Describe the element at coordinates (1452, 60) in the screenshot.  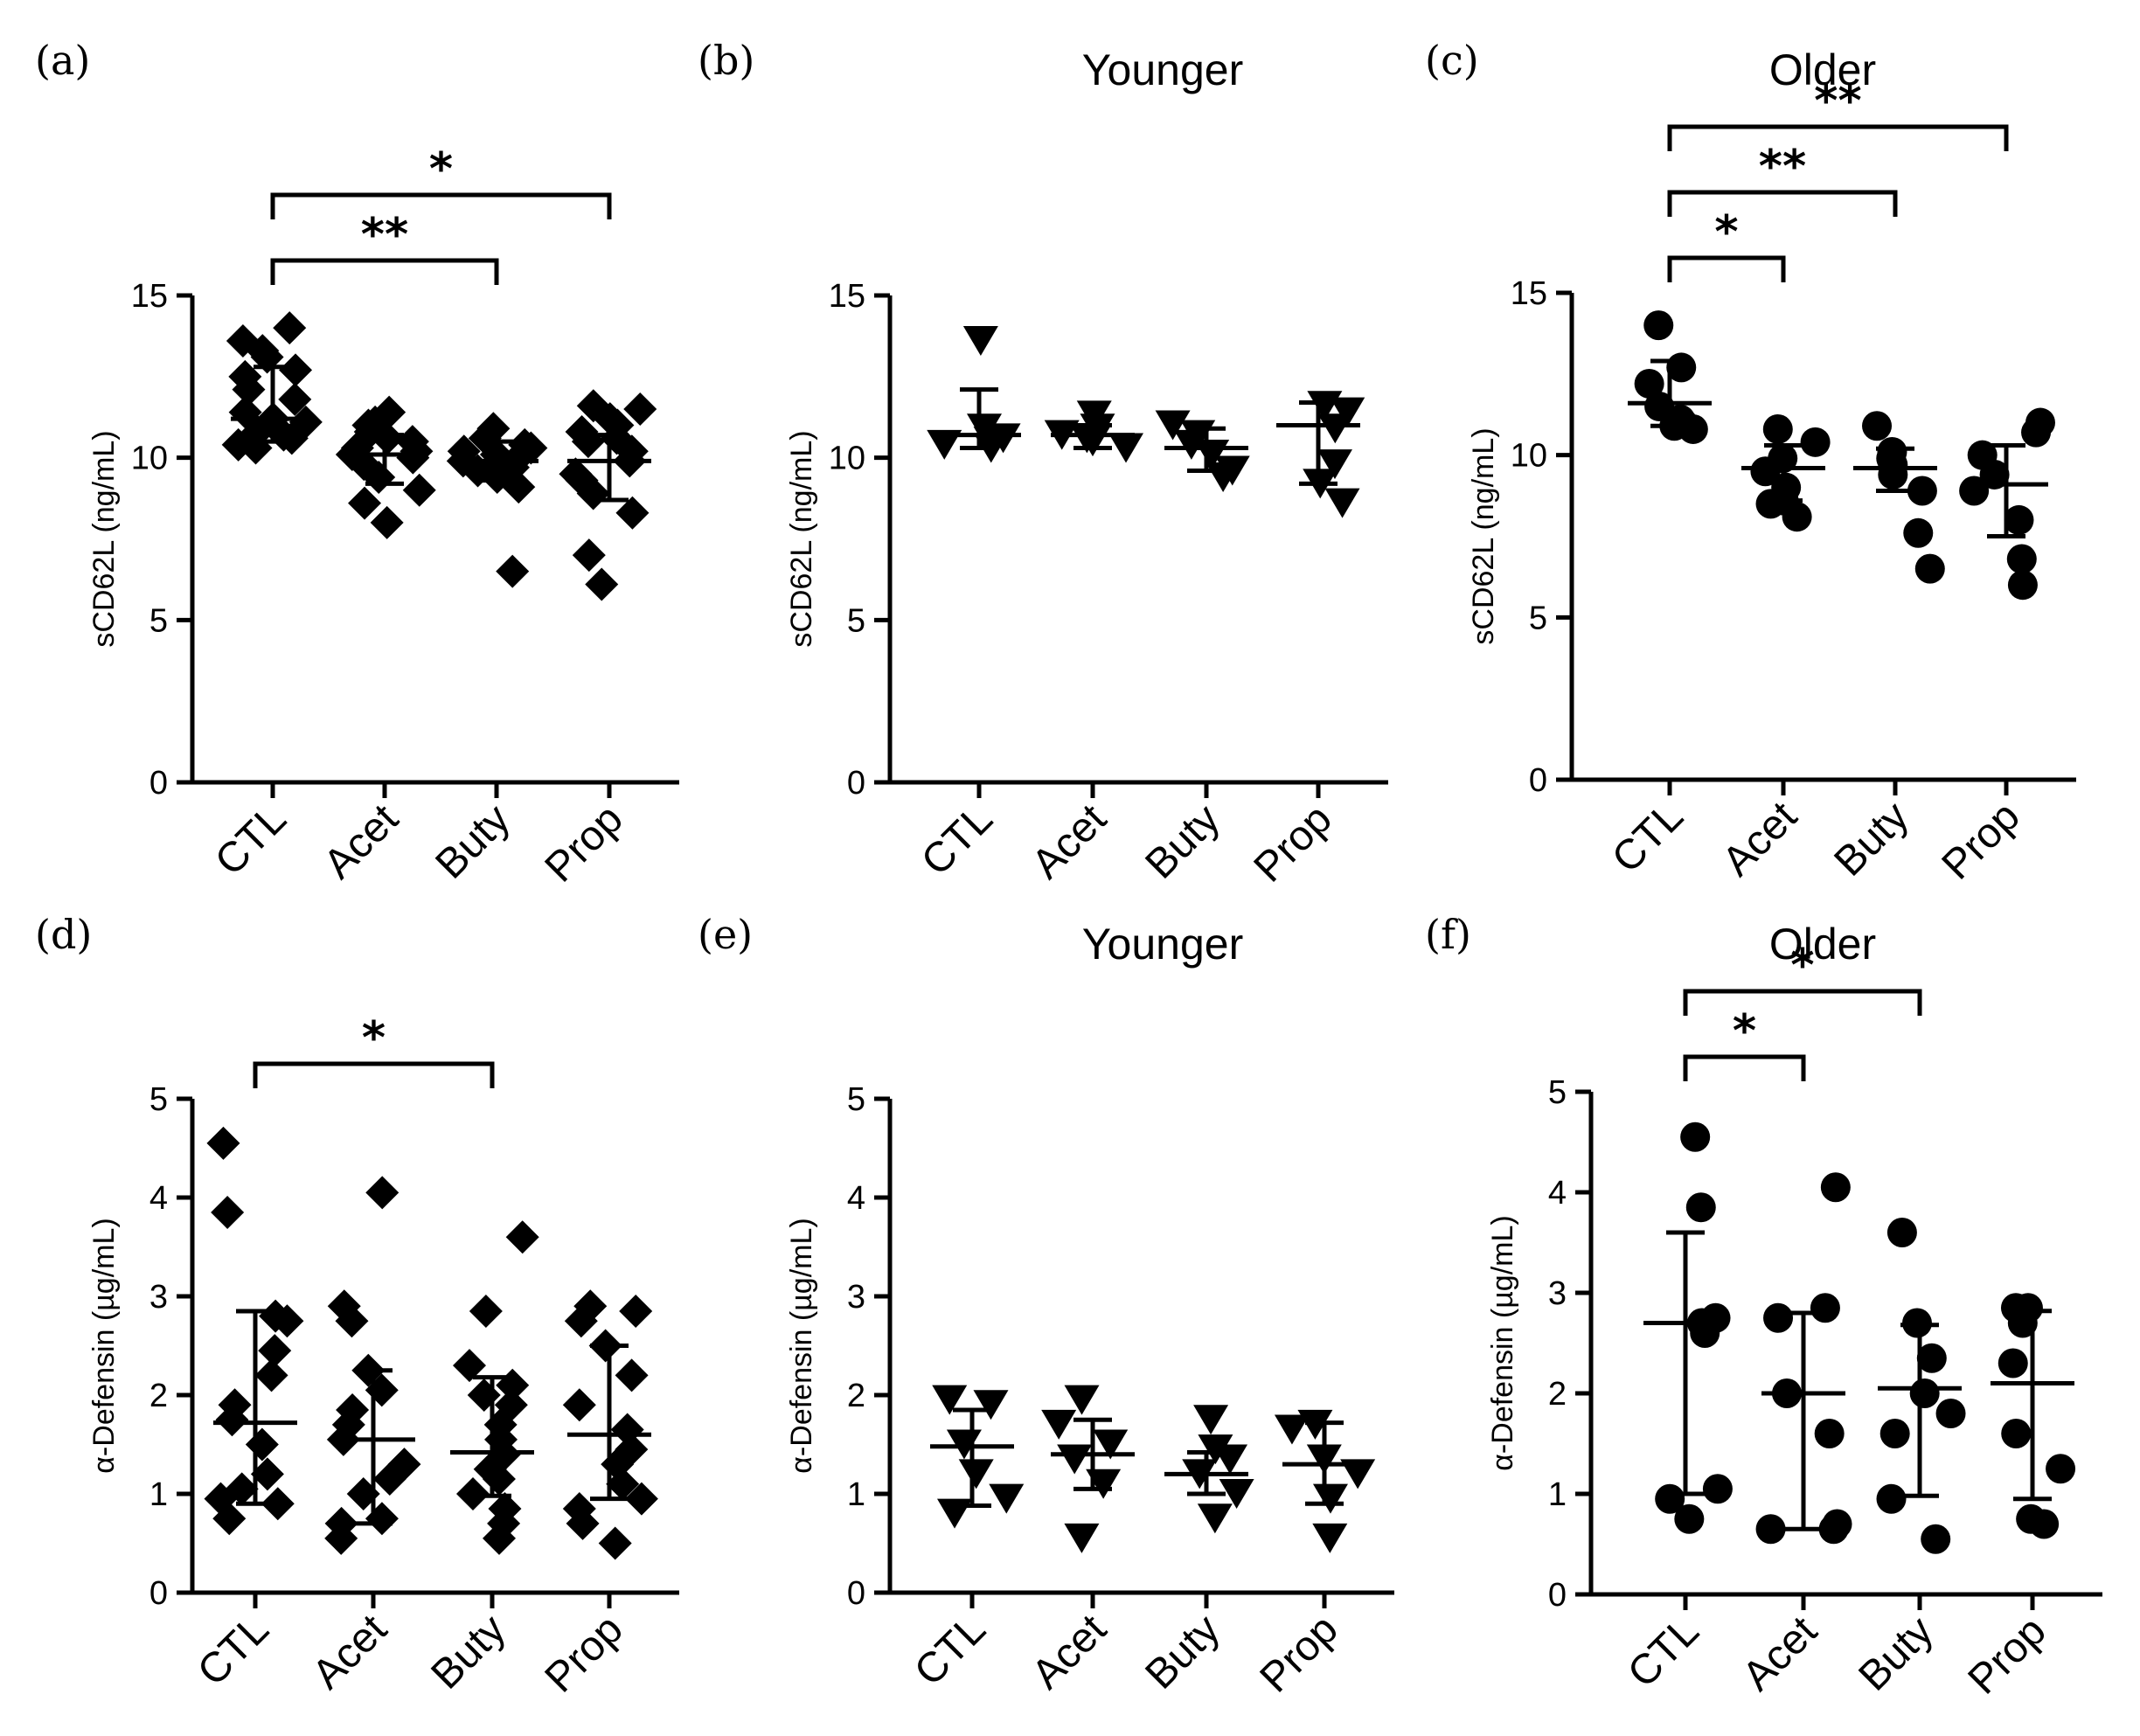
I see `panel-label: (c)` at that location.